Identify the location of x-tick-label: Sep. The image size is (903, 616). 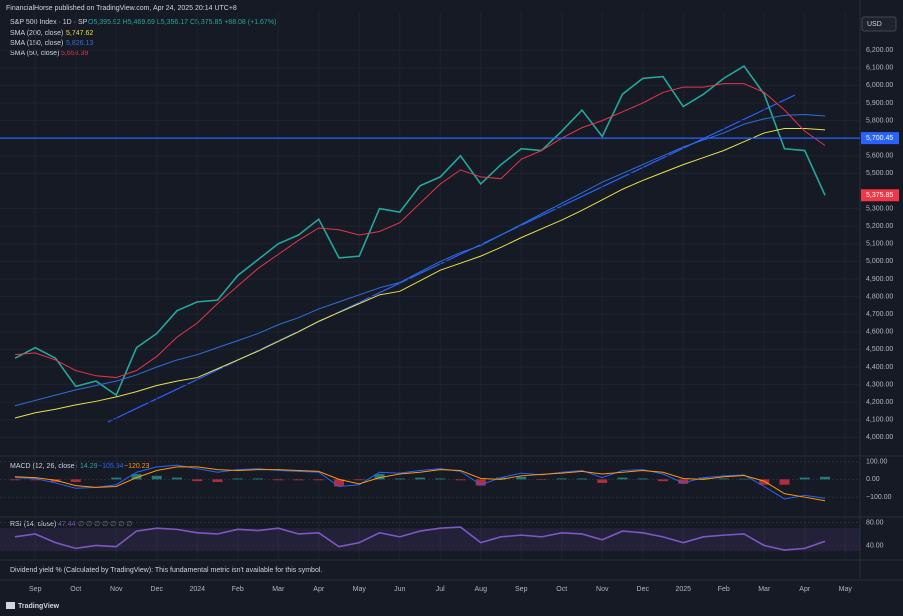
(521, 589).